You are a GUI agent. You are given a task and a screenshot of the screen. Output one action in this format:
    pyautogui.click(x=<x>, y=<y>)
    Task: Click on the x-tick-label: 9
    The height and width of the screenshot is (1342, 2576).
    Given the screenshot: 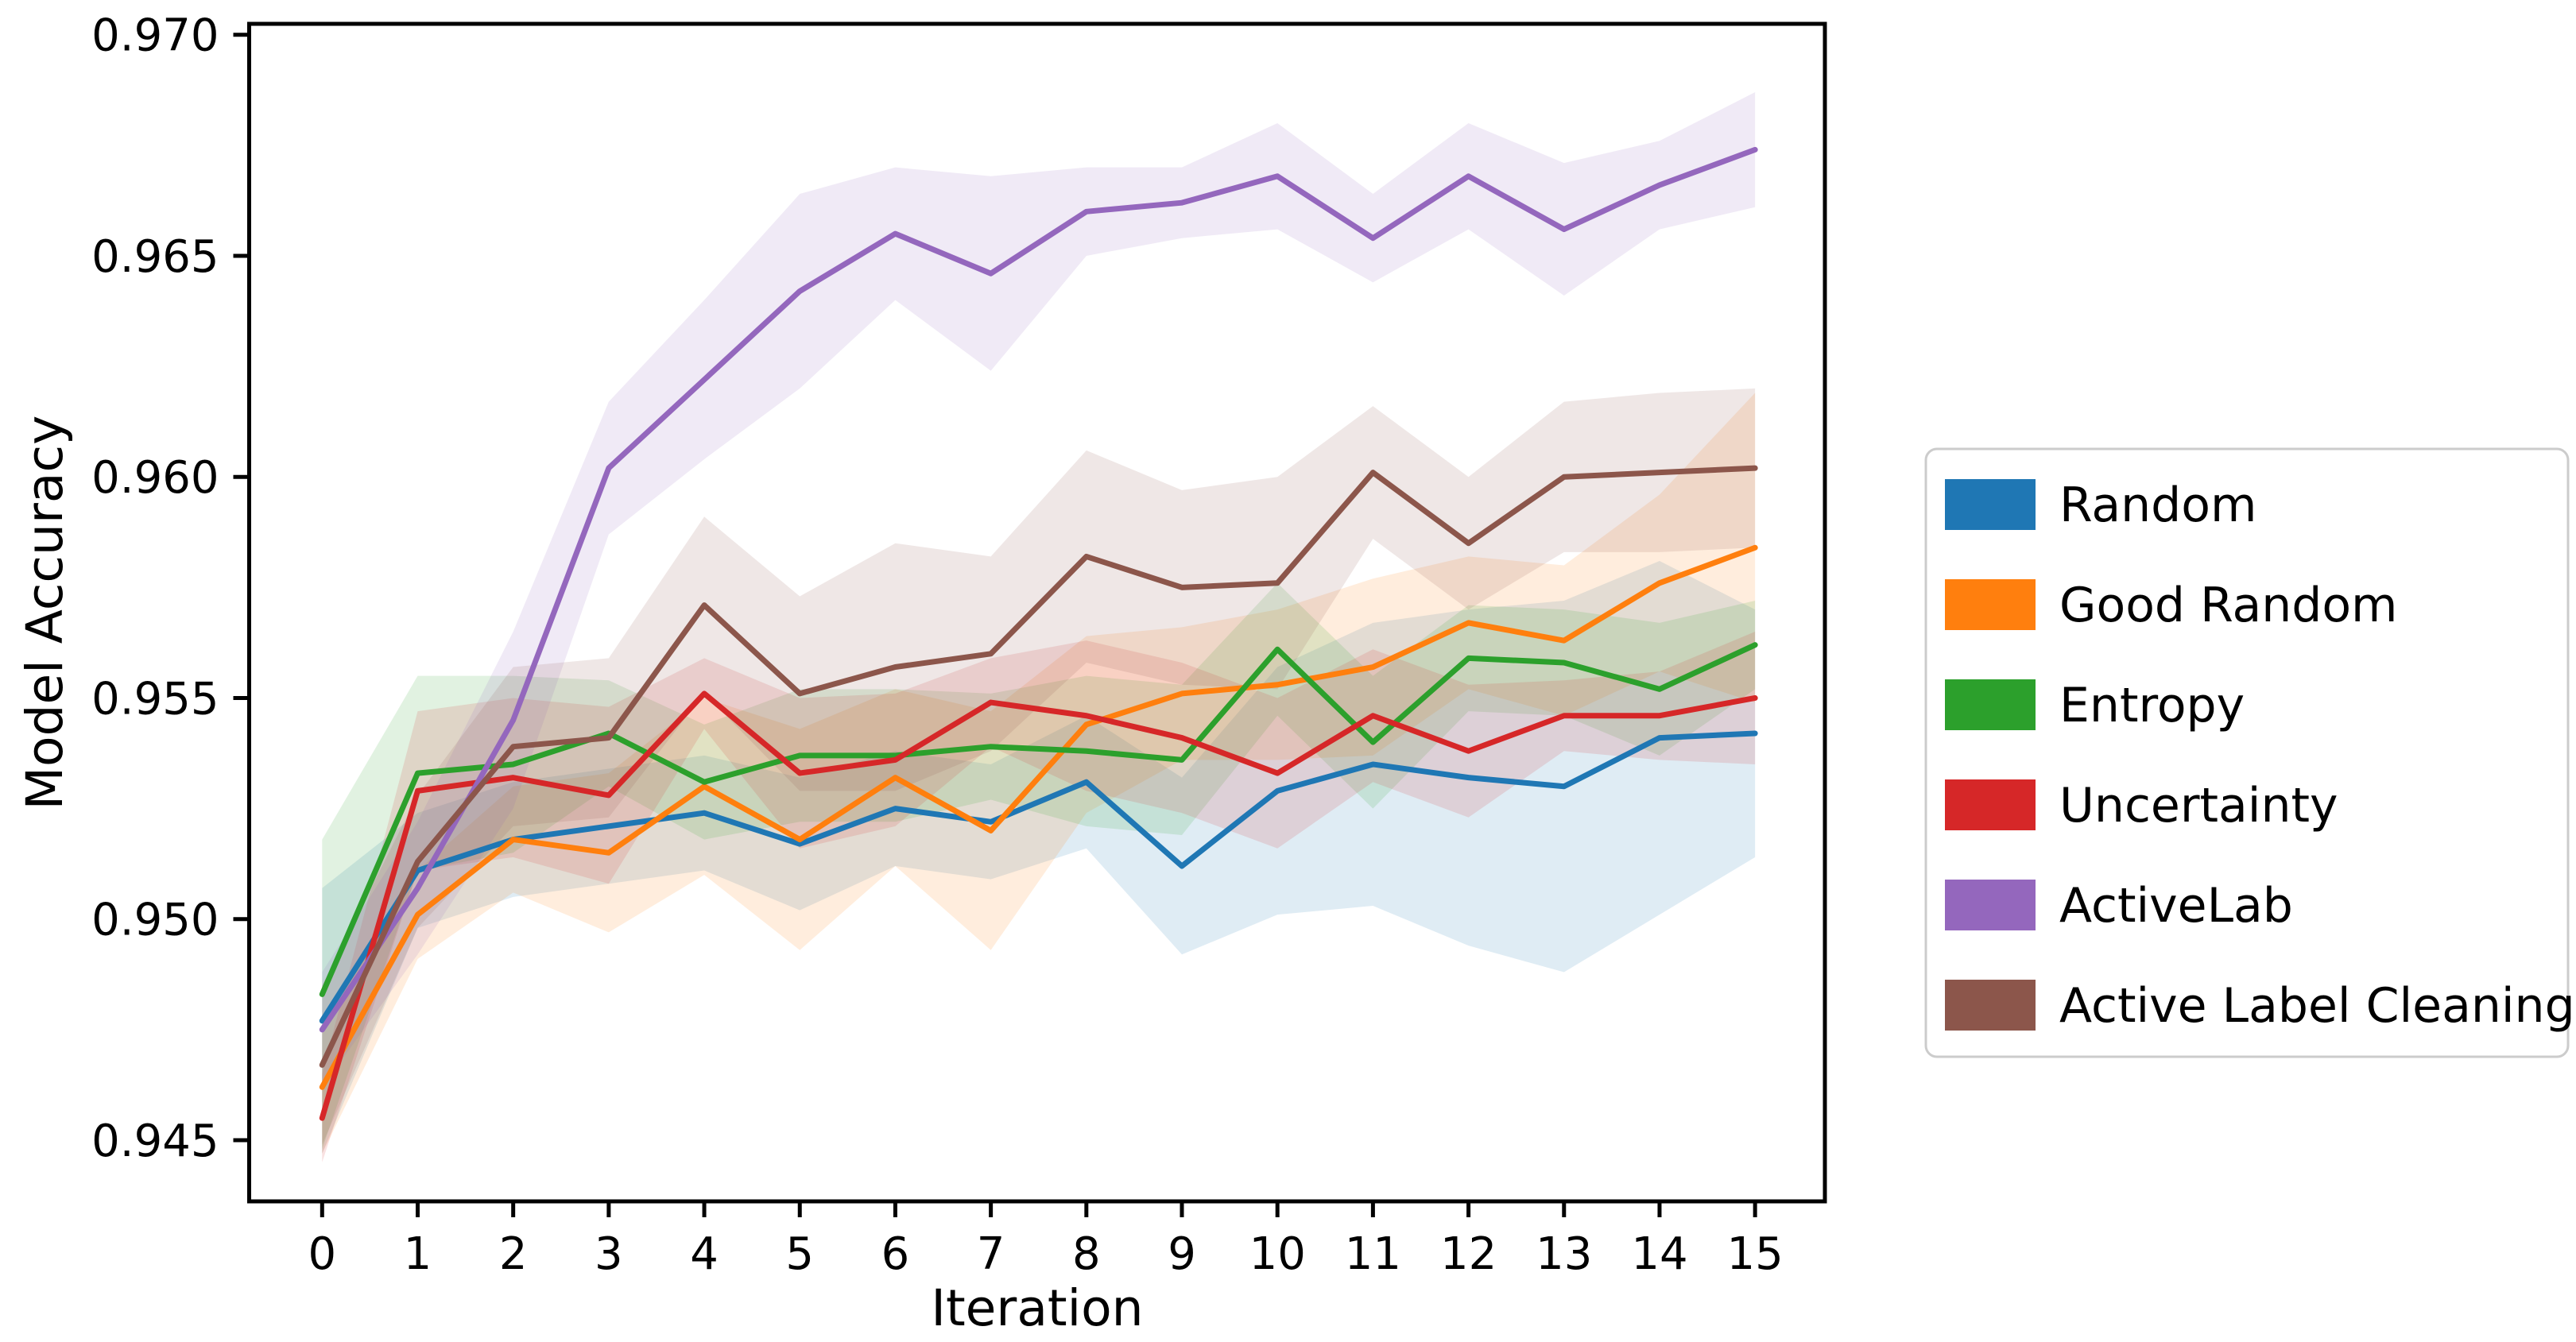 What is the action you would take?
    pyautogui.click(x=1182, y=1254)
    